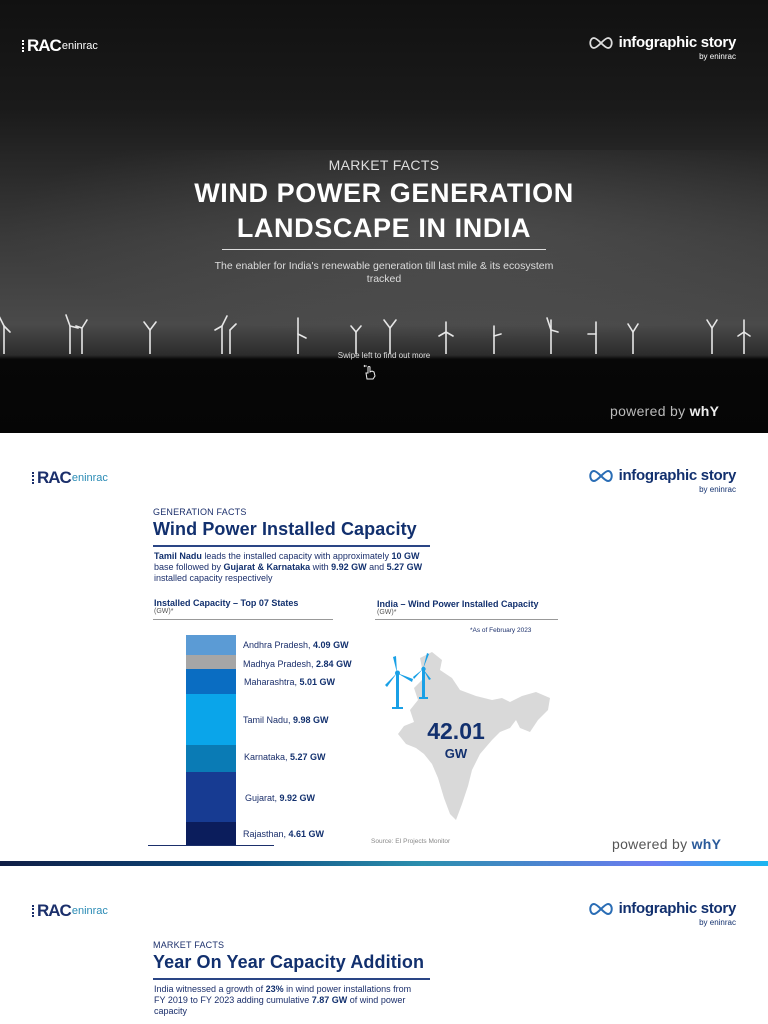 This screenshot has width=768, height=1024. What do you see at coordinates (211, 645) in the screenshot?
I see `bar-segment-andhra-pradesh` at bounding box center [211, 645].